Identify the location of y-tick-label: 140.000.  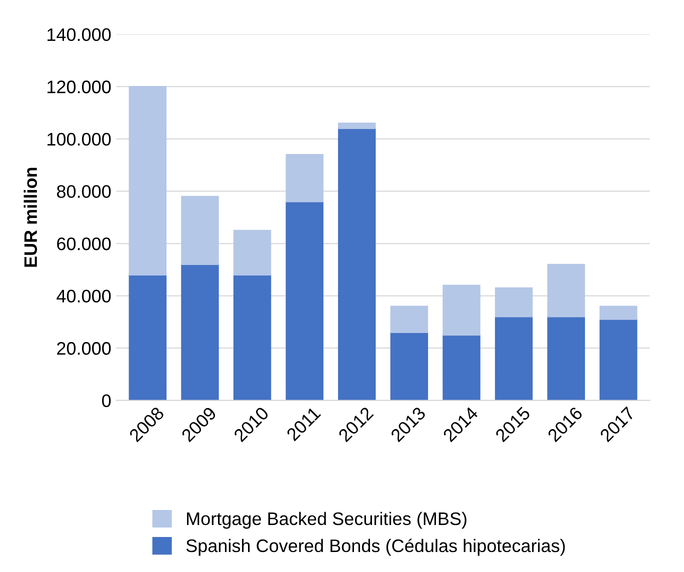
(79, 35).